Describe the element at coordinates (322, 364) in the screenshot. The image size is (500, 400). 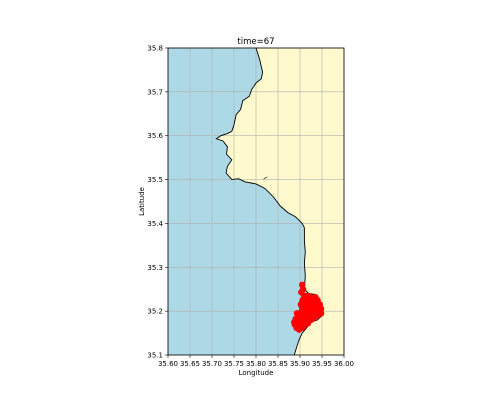
I see `x-tick-label: 35.95` at that location.